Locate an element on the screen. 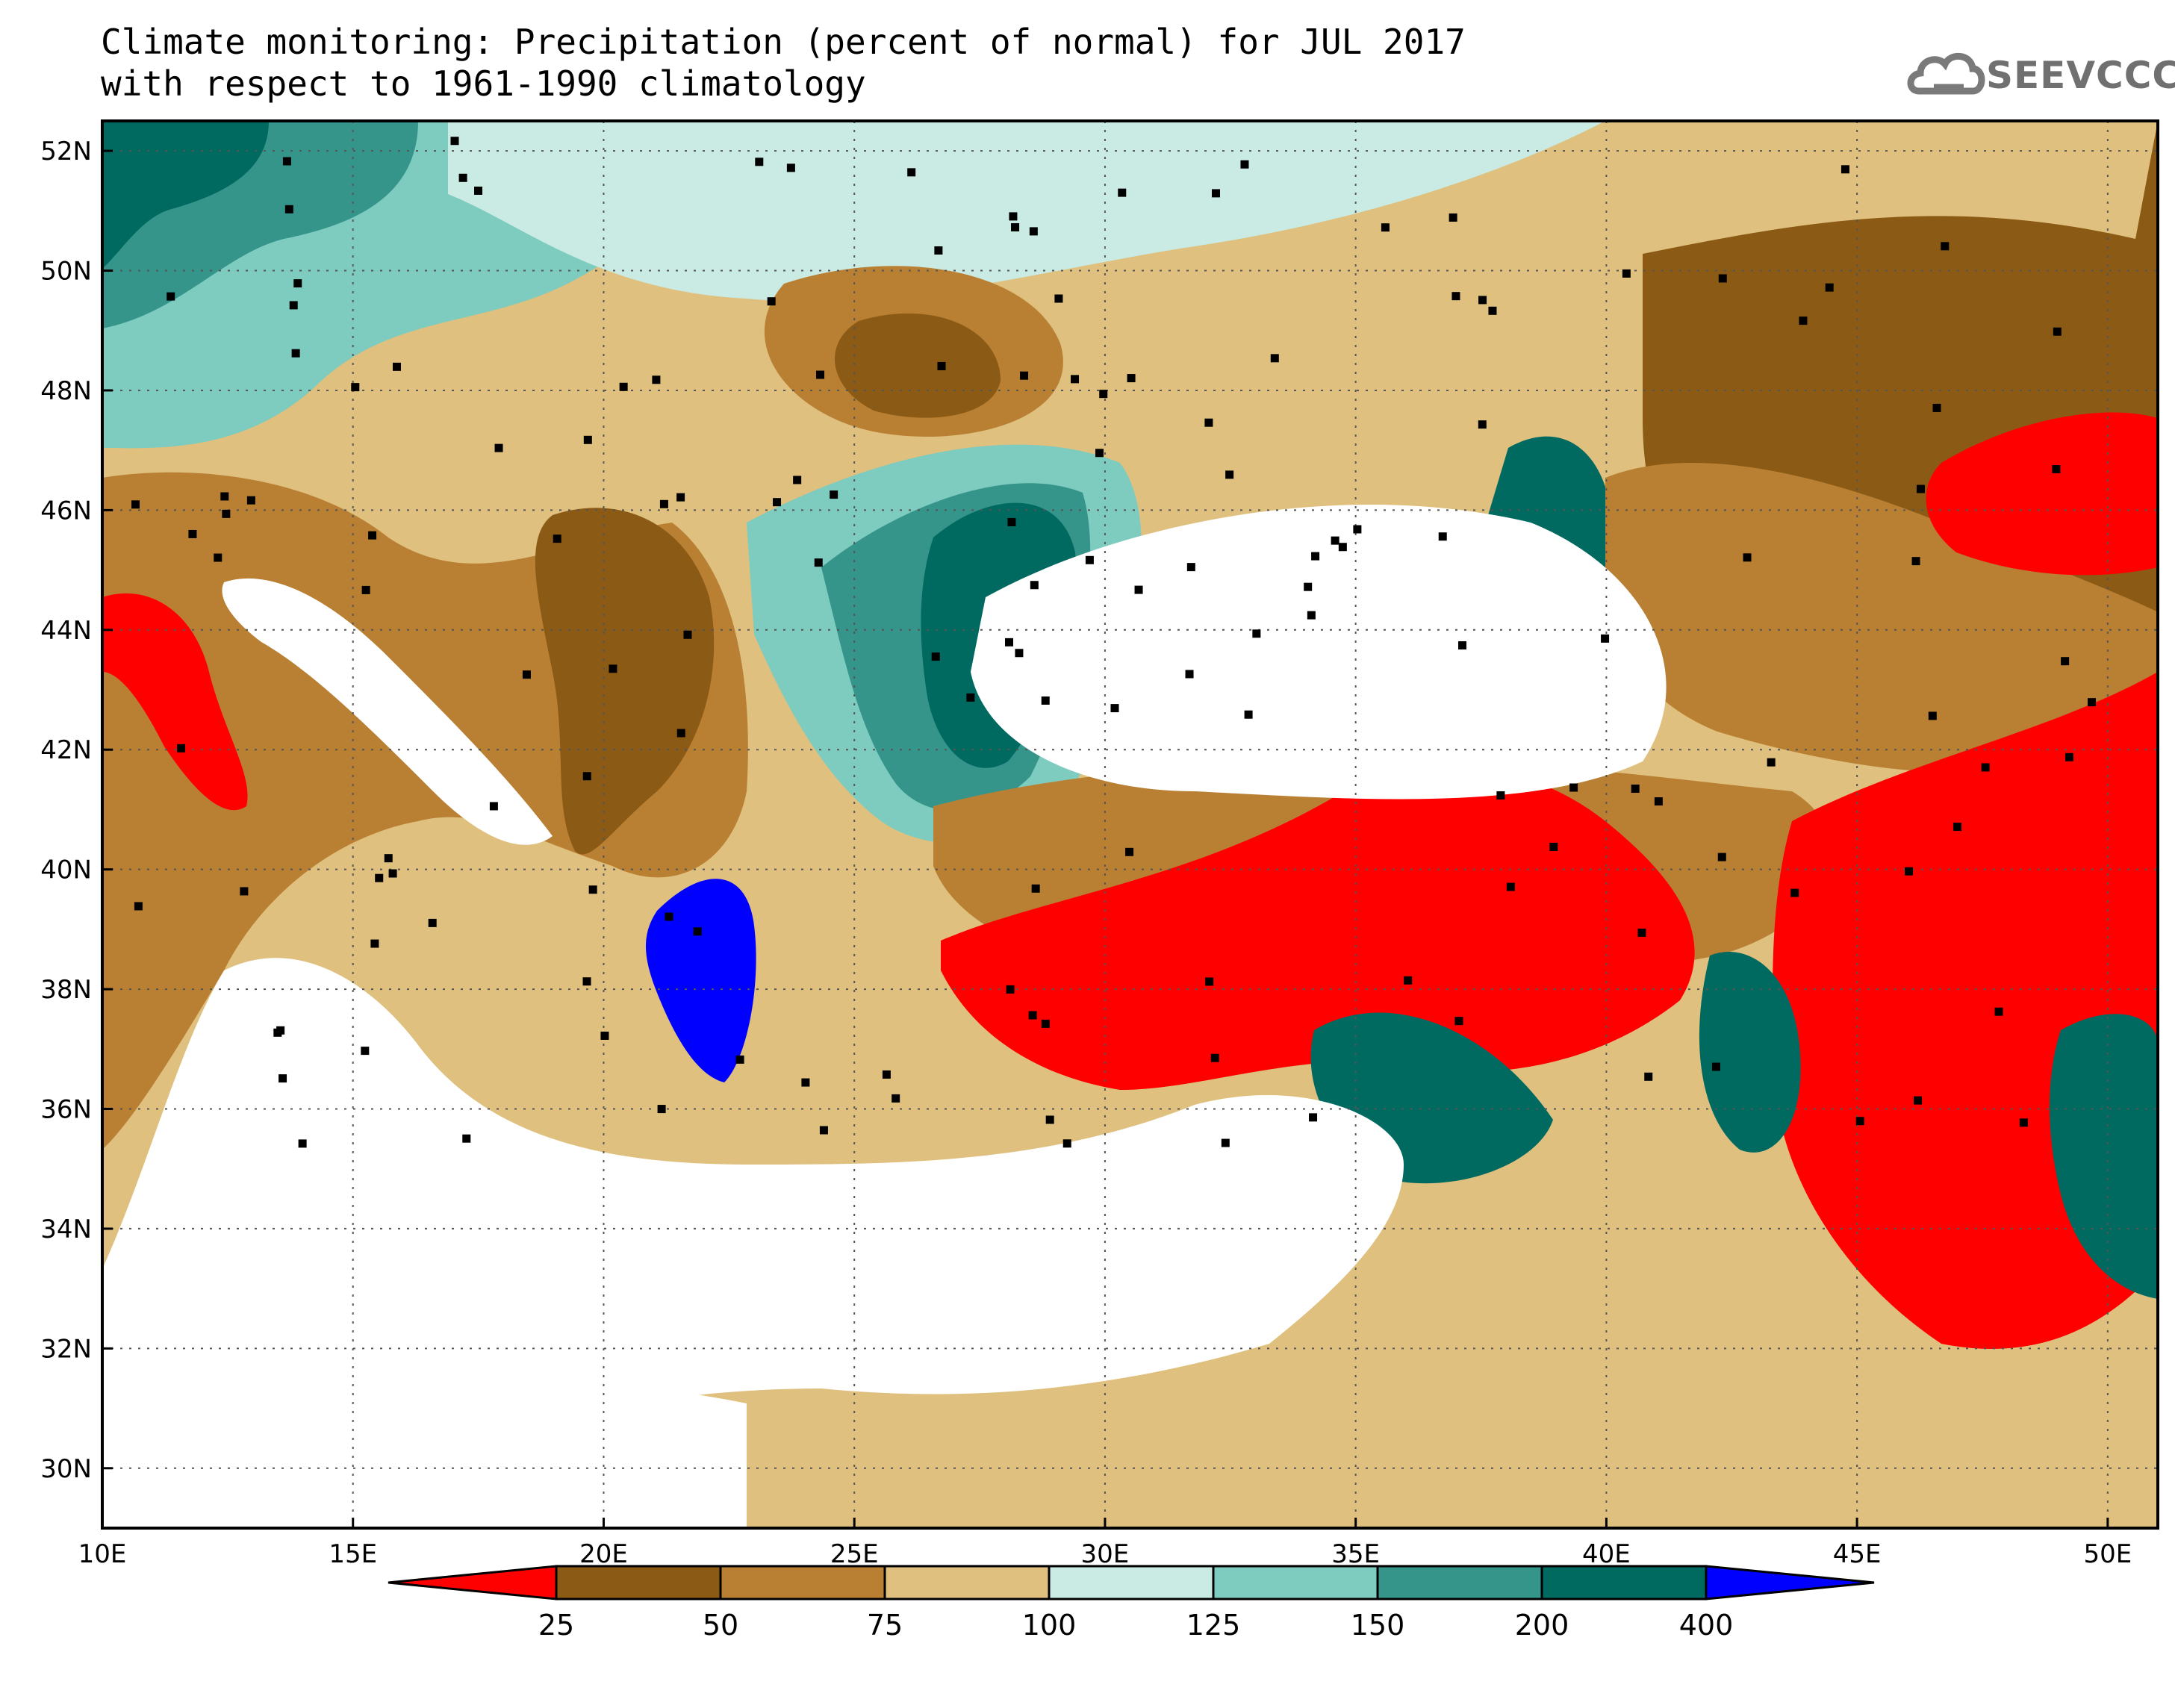 The width and height of the screenshot is (2175, 1708). title-line-2: with respect to 1961-1990 climatology is located at coordinates (483, 83).